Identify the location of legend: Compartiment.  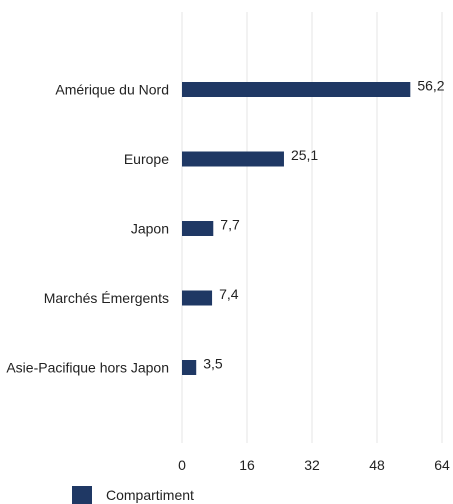
(133, 495).